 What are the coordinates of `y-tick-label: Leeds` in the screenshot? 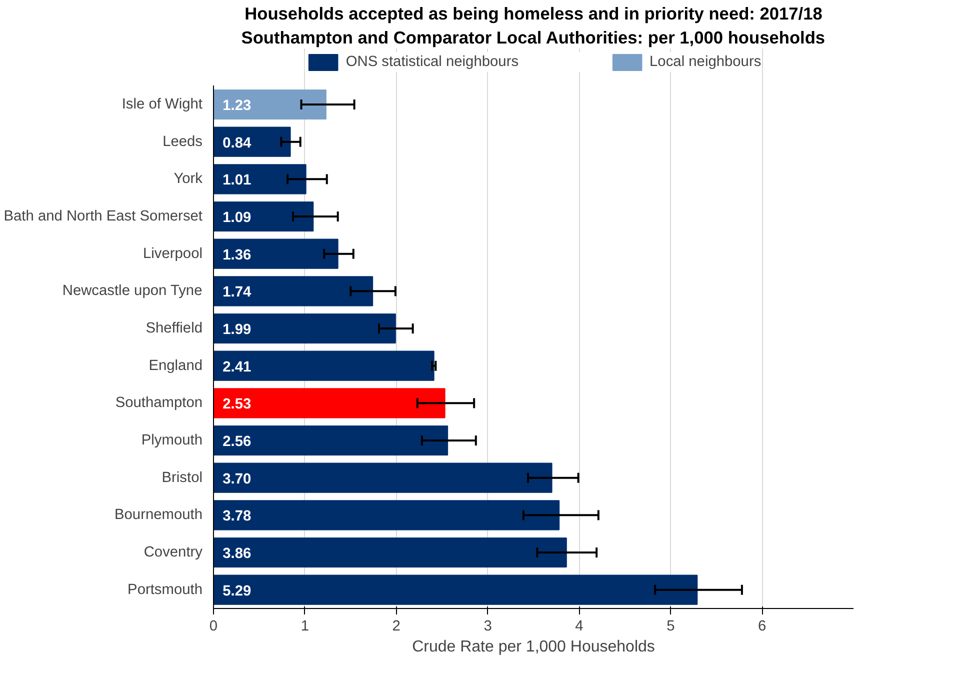 It's located at (182, 142).